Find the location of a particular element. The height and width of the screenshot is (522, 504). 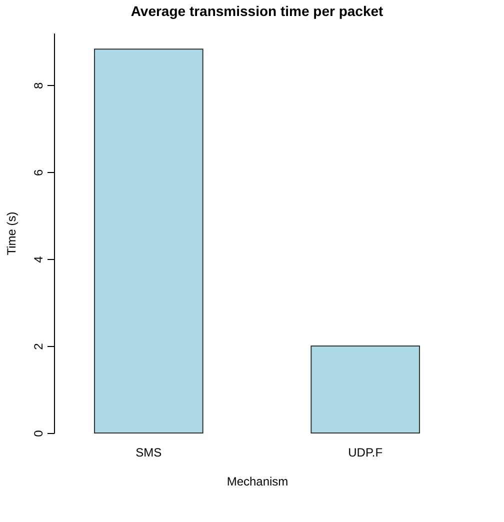

y-tick-label: 0 is located at coordinates (39, 433).